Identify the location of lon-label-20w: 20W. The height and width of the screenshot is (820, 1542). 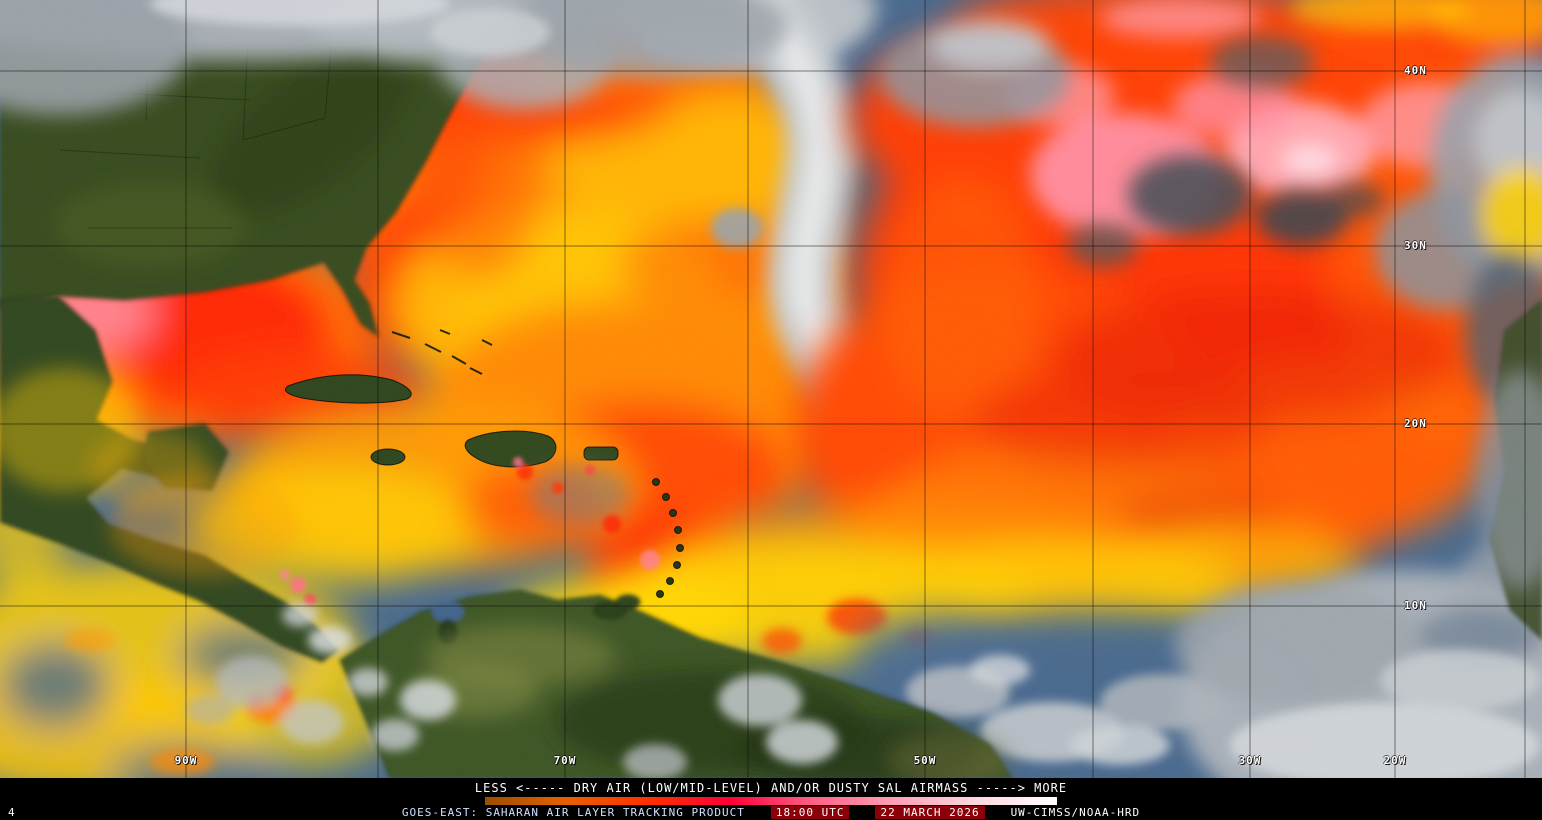
(1395, 760).